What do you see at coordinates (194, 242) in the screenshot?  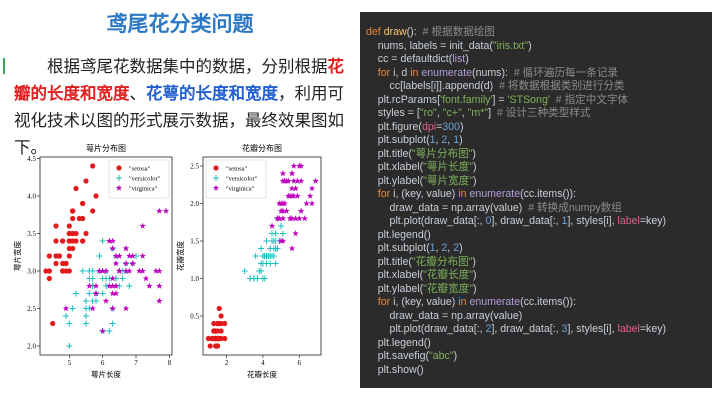 I see `y-tick-label: 1.5` at bounding box center [194, 242].